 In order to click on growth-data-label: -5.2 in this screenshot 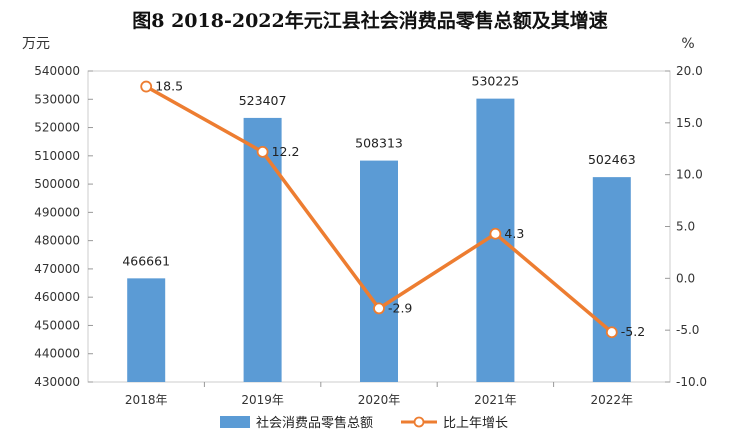, I will do `click(633, 331)`.